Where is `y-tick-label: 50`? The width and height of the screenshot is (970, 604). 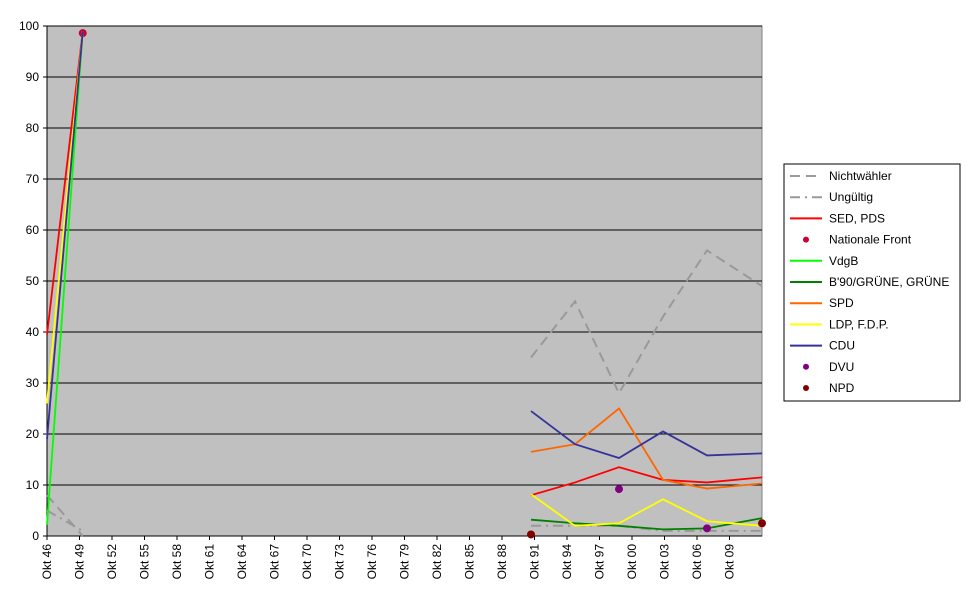
y-tick-label: 50 is located at coordinates (33, 281).